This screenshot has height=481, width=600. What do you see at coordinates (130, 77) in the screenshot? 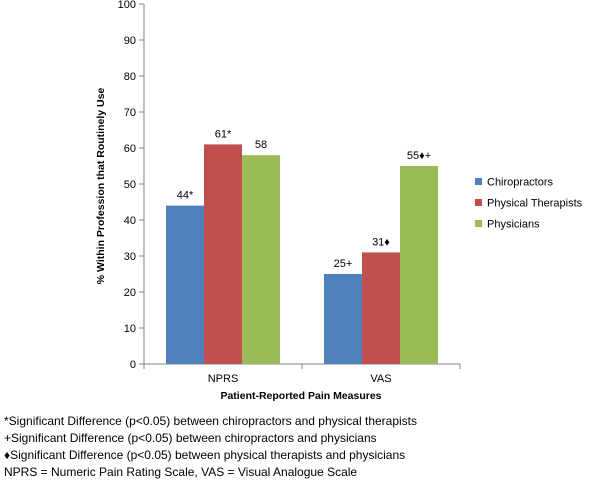
I see `y-tick-label: 80` at bounding box center [130, 77].